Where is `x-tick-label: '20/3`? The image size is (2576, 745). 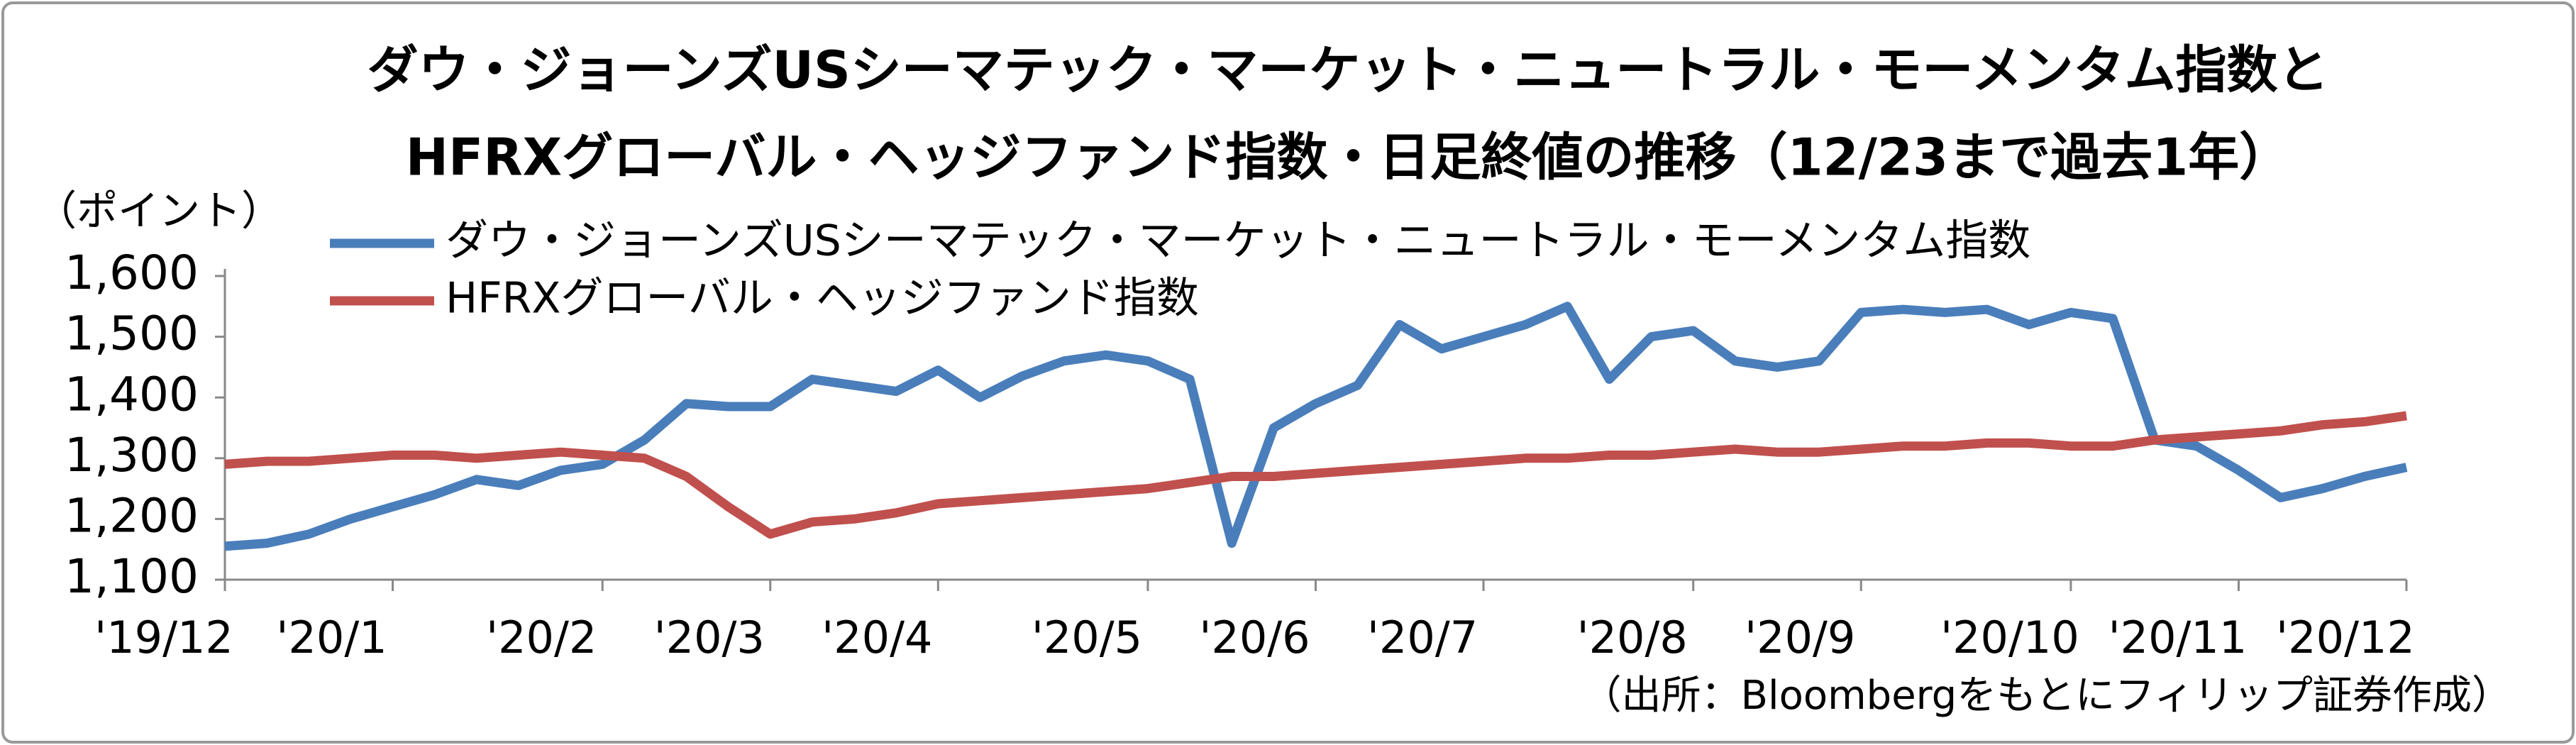
x-tick-label: '20/3 is located at coordinates (709, 637).